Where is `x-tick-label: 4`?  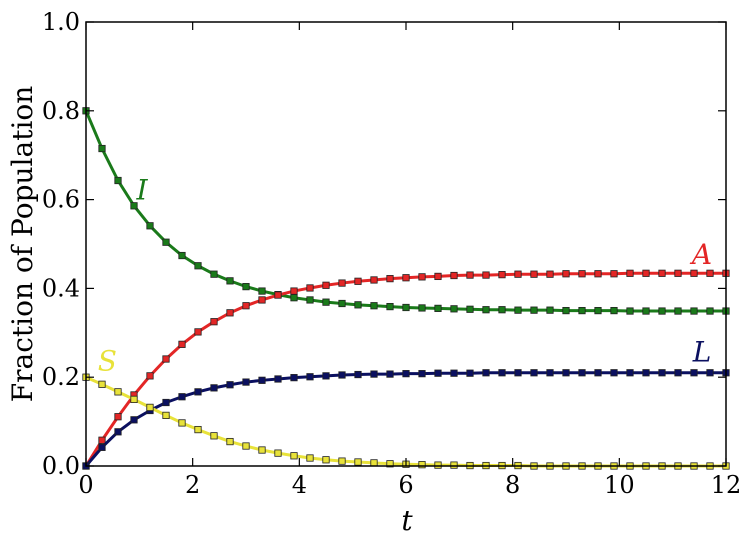
x-tick-label: 4 is located at coordinates (299, 485).